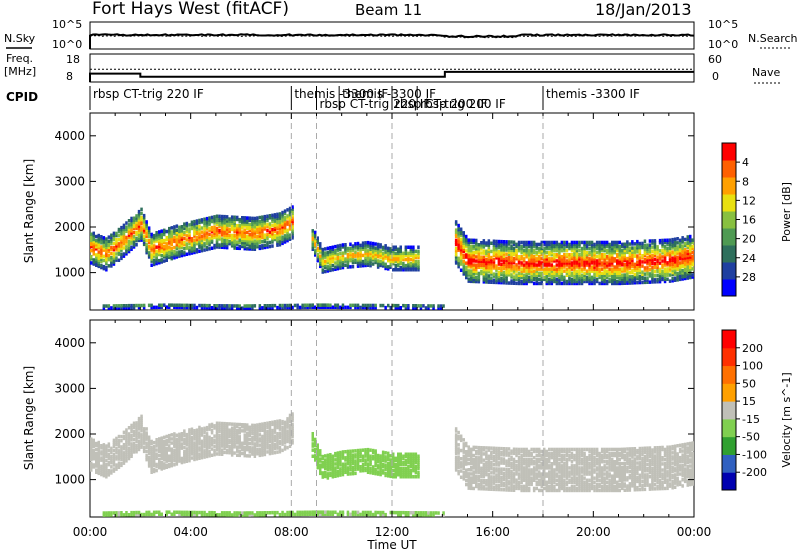  Describe the element at coordinates (392, 37) in the screenshot. I see `nsearch-trace` at that location.